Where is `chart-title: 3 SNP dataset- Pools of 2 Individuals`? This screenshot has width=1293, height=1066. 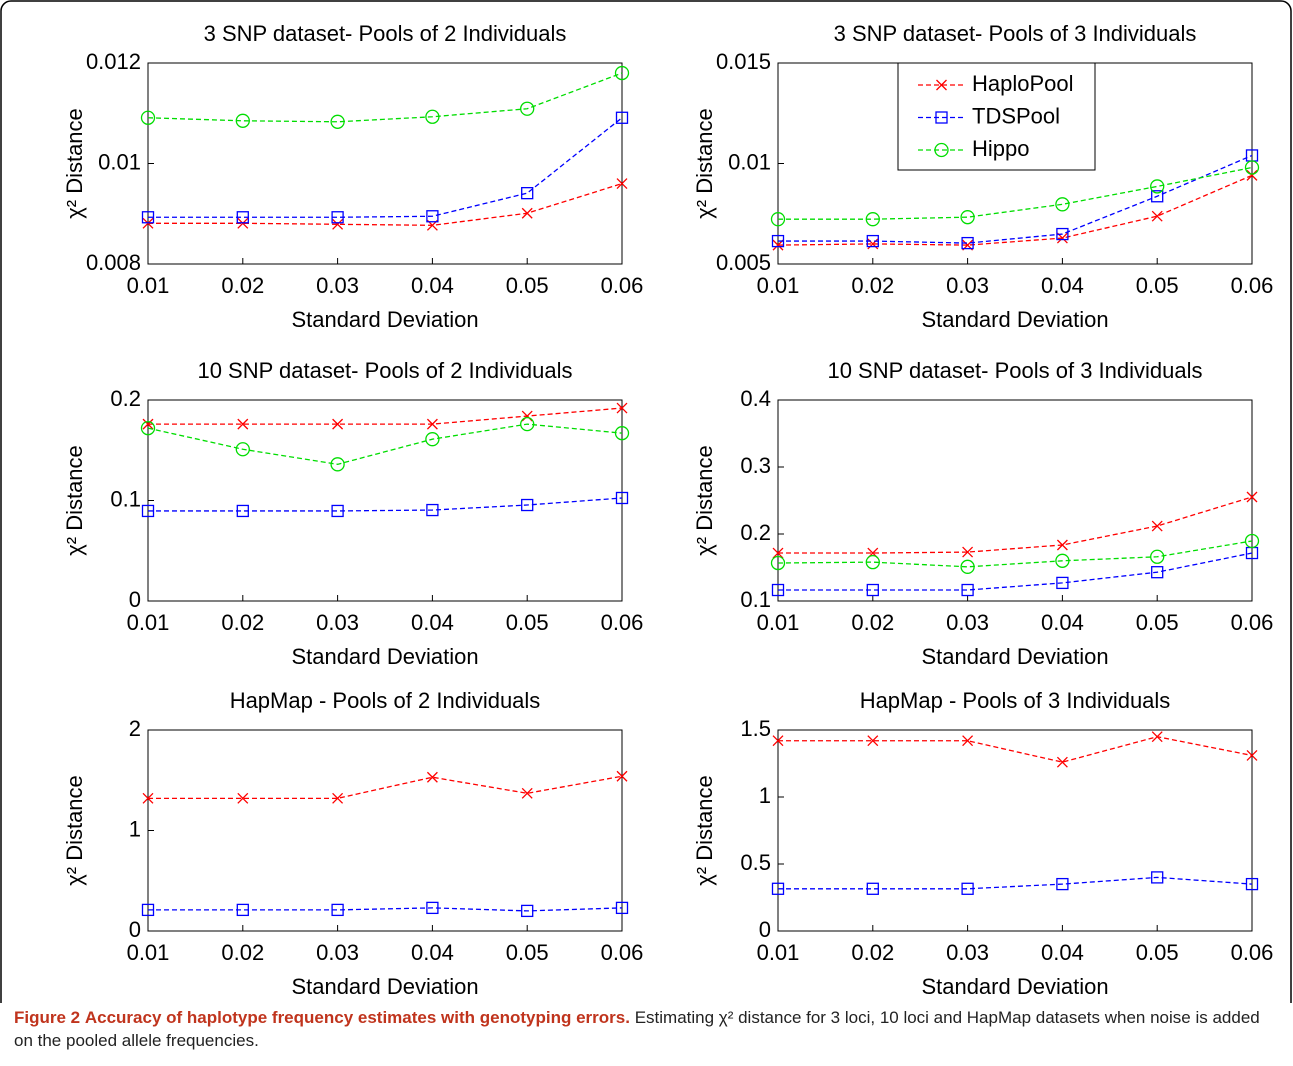
chart-title: 3 SNP dataset- Pools of 2 Individuals is located at coordinates (385, 33).